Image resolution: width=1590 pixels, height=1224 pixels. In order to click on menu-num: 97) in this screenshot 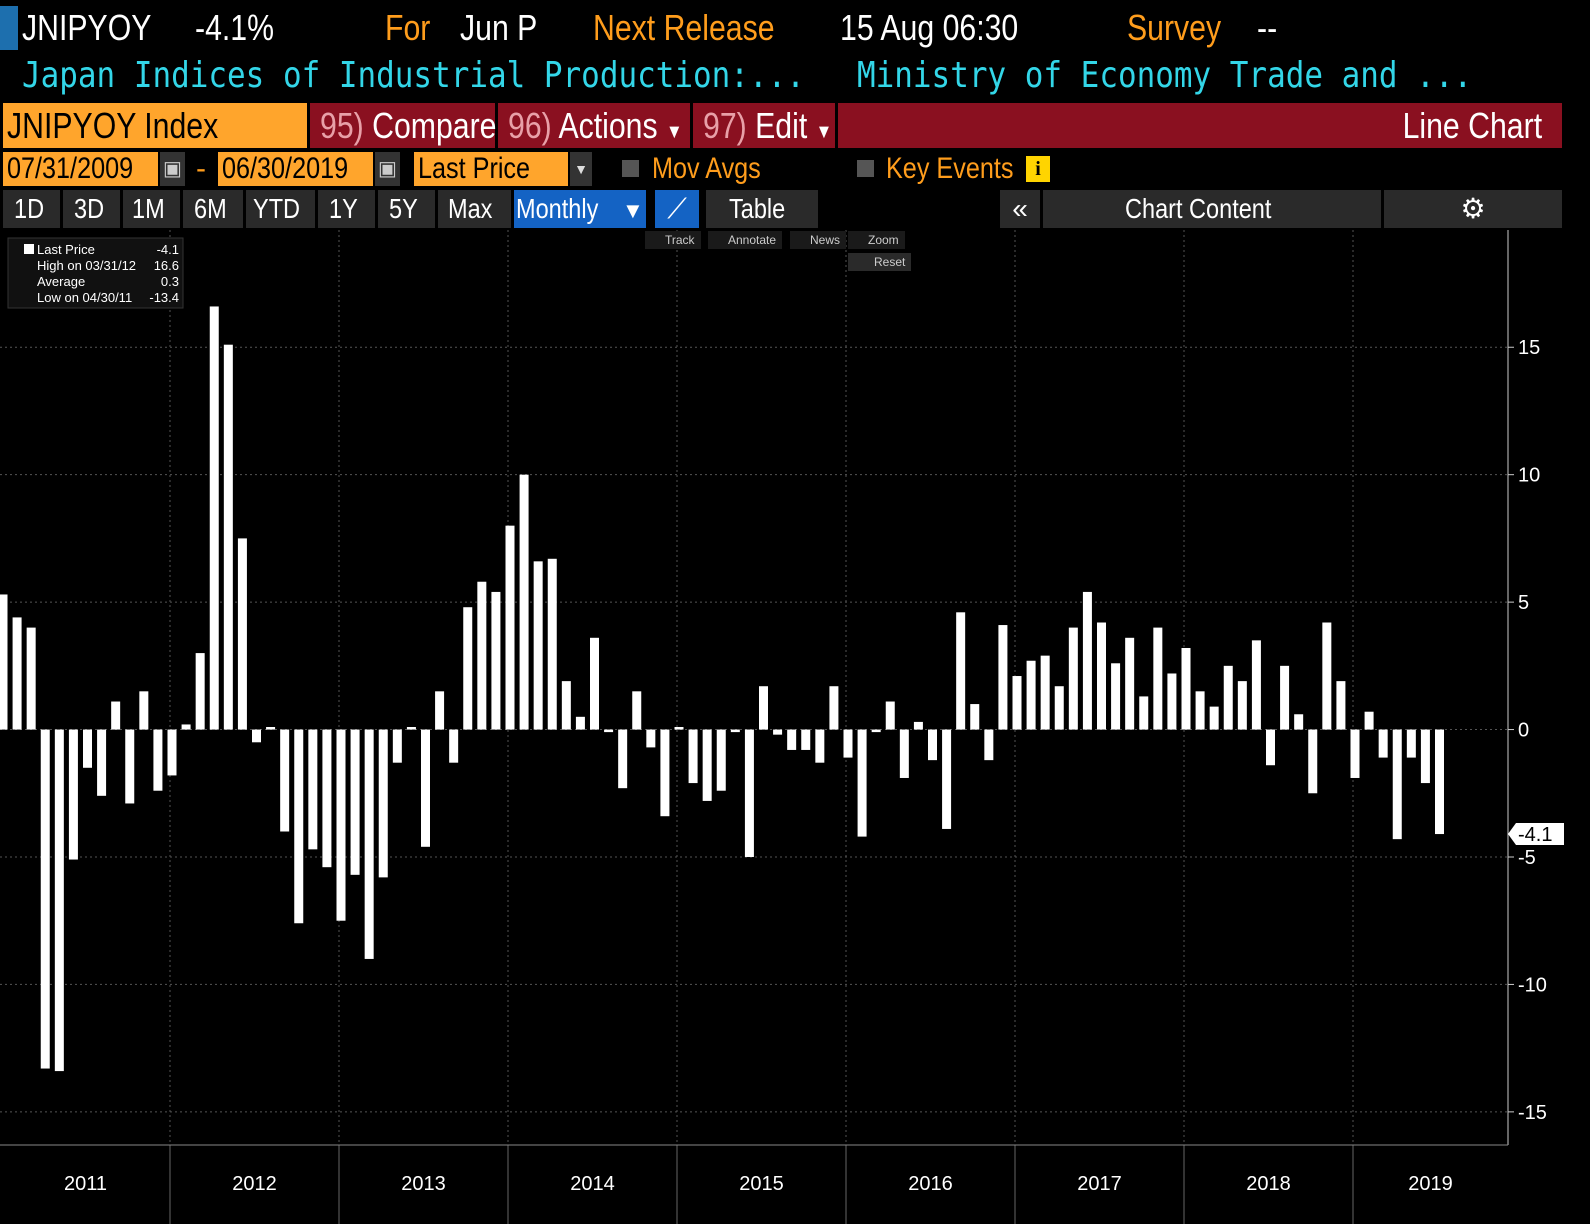, I will do `click(725, 125)`.